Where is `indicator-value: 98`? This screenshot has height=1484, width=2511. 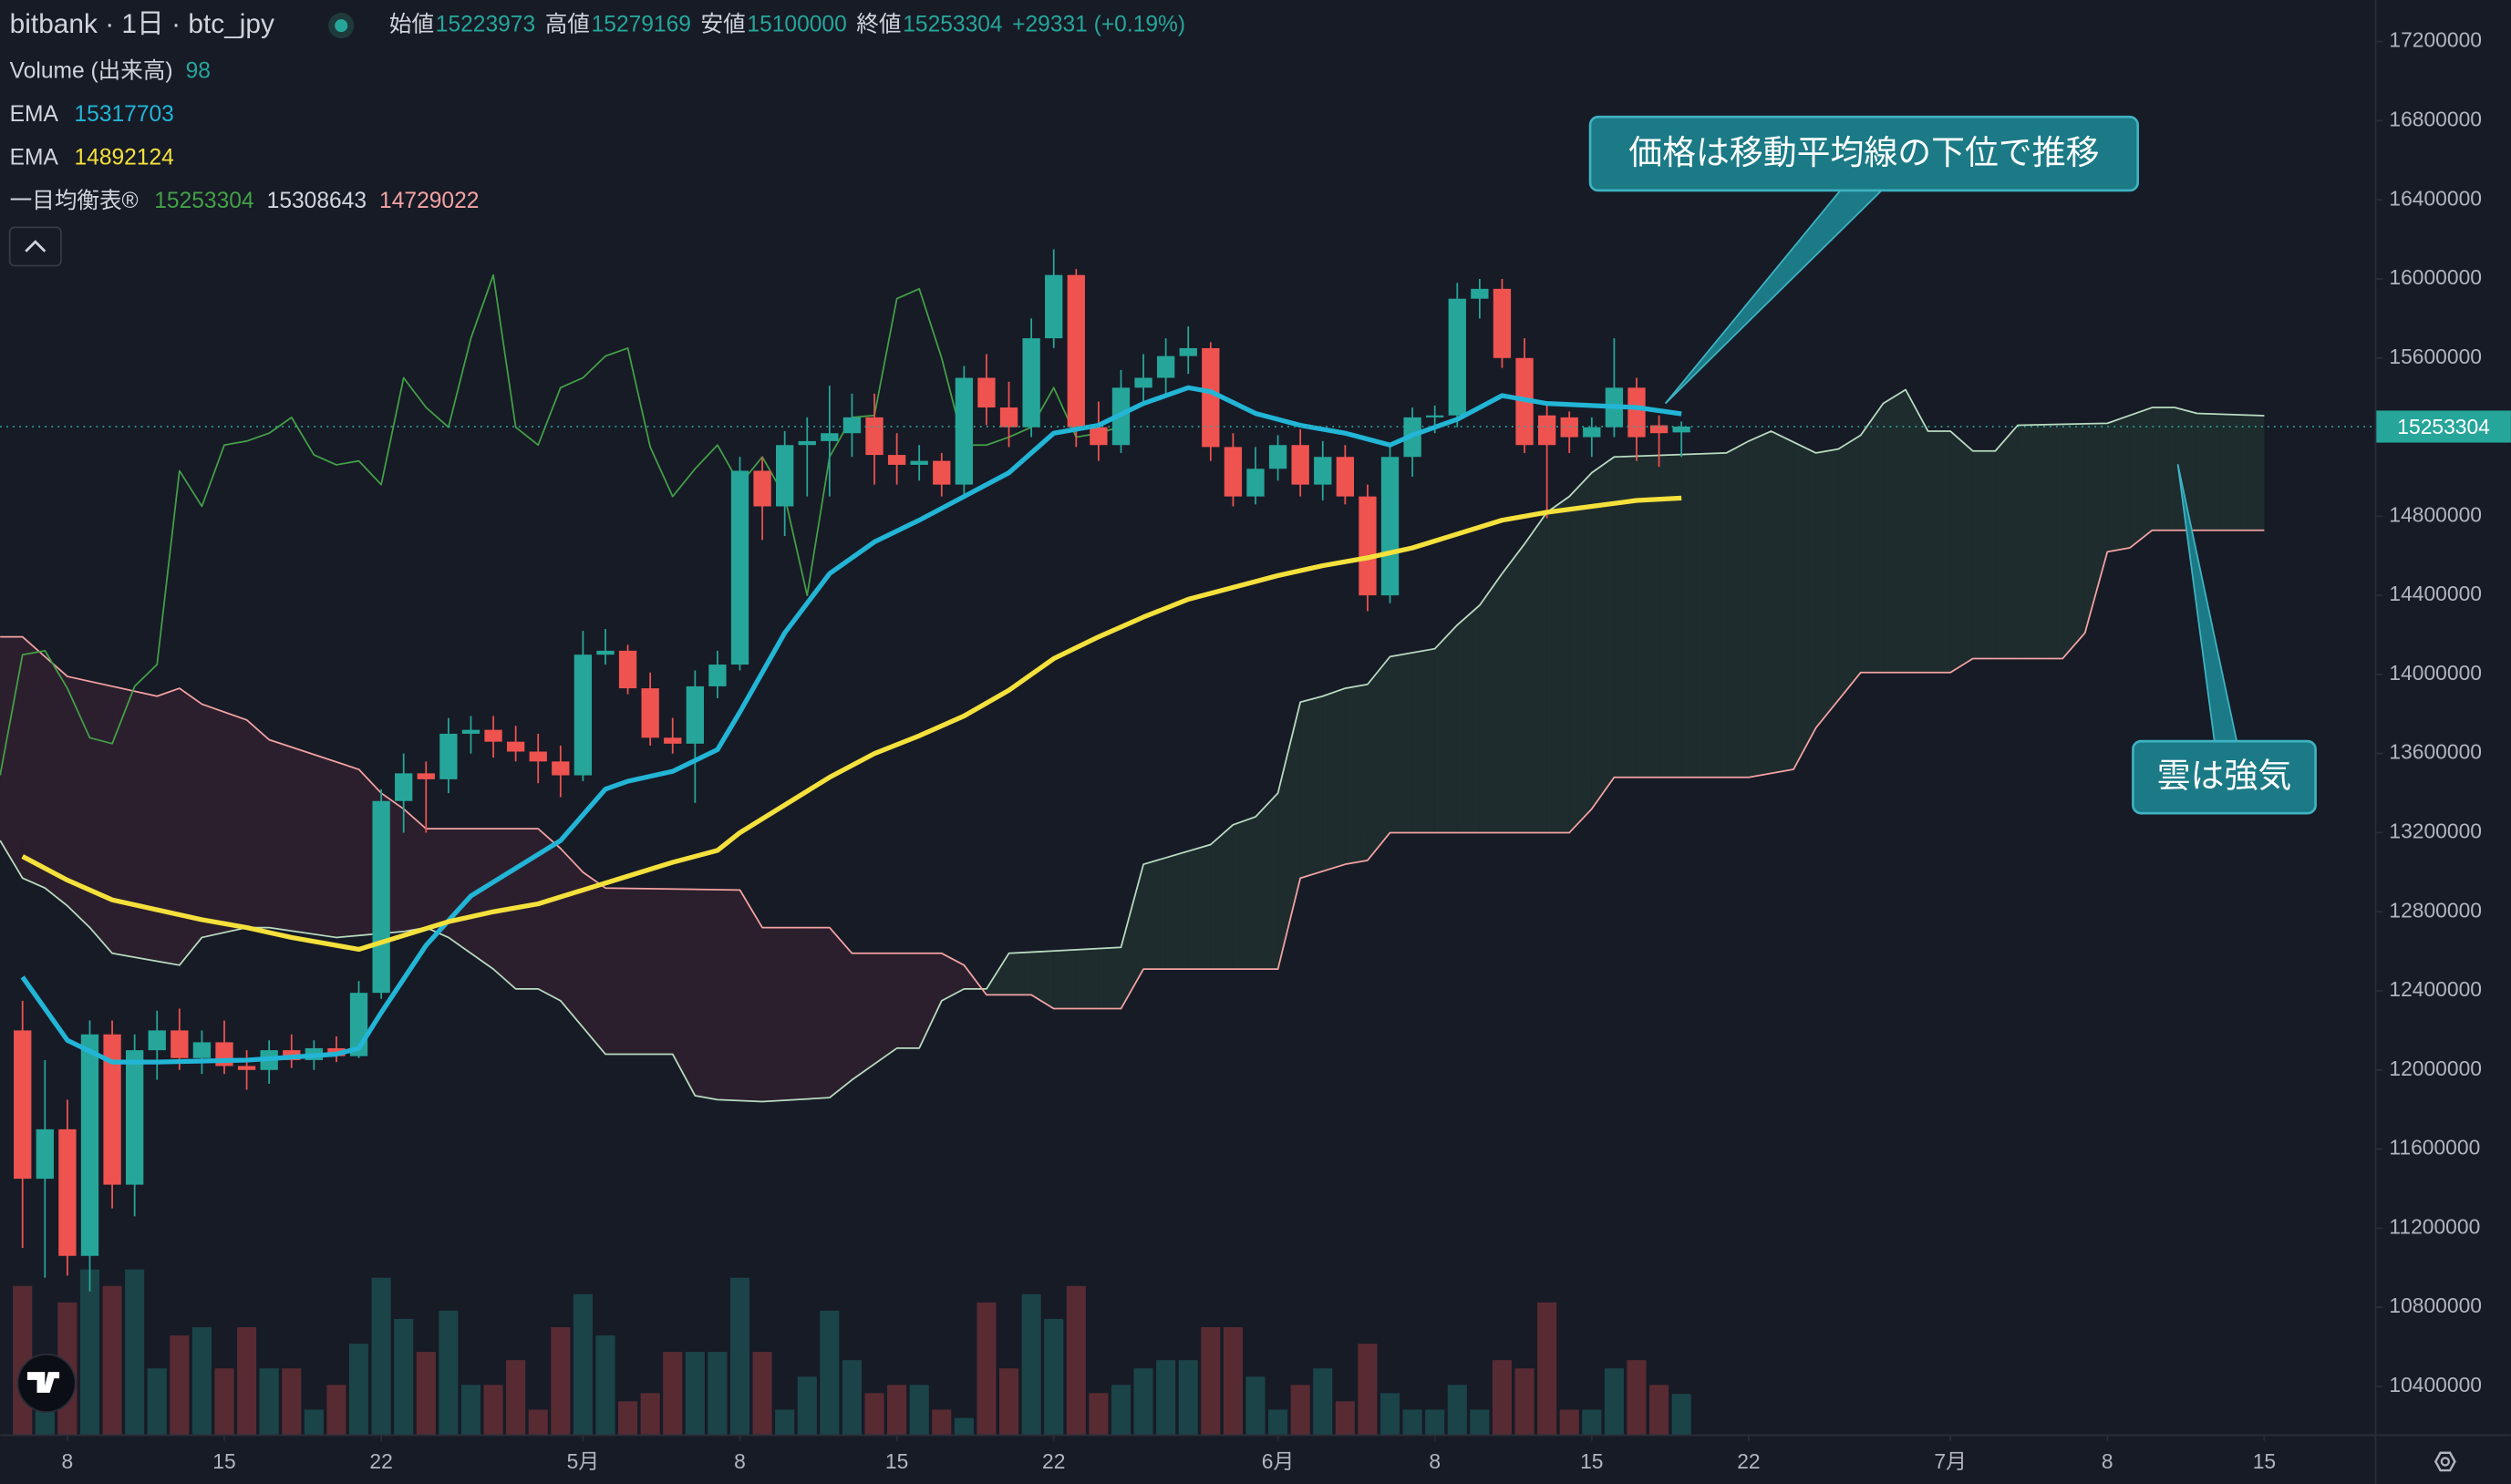
indicator-value: 98 is located at coordinates (198, 71).